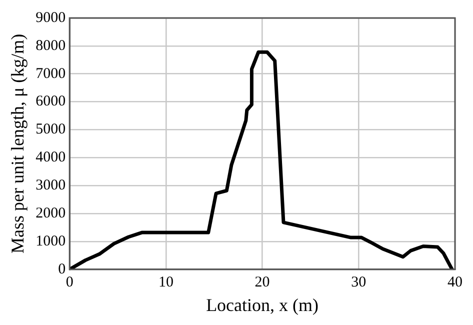 The width and height of the screenshot is (473, 325). I want to click on y-tick-label: 9000, so click(51, 18).